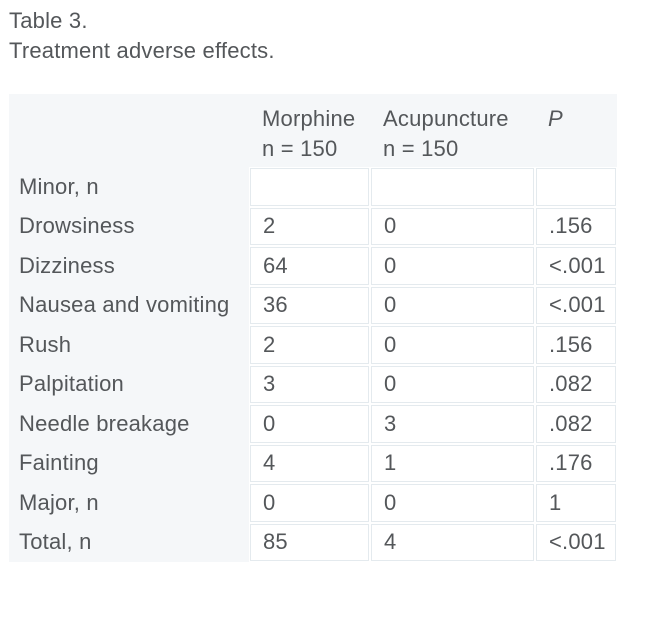  I want to click on p-value-cell: 1, so click(576, 503).